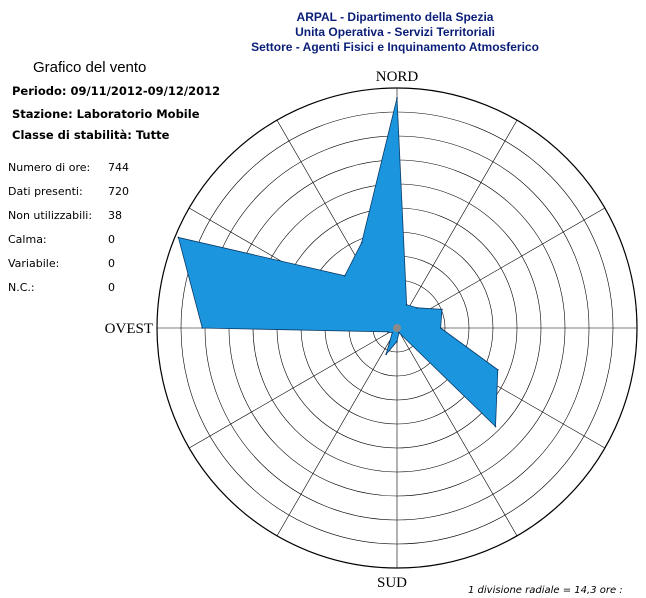 The image size is (646, 598). I want to click on radial-scale-note: 1 divisione radiale = 14,3 ore :, so click(545, 590).